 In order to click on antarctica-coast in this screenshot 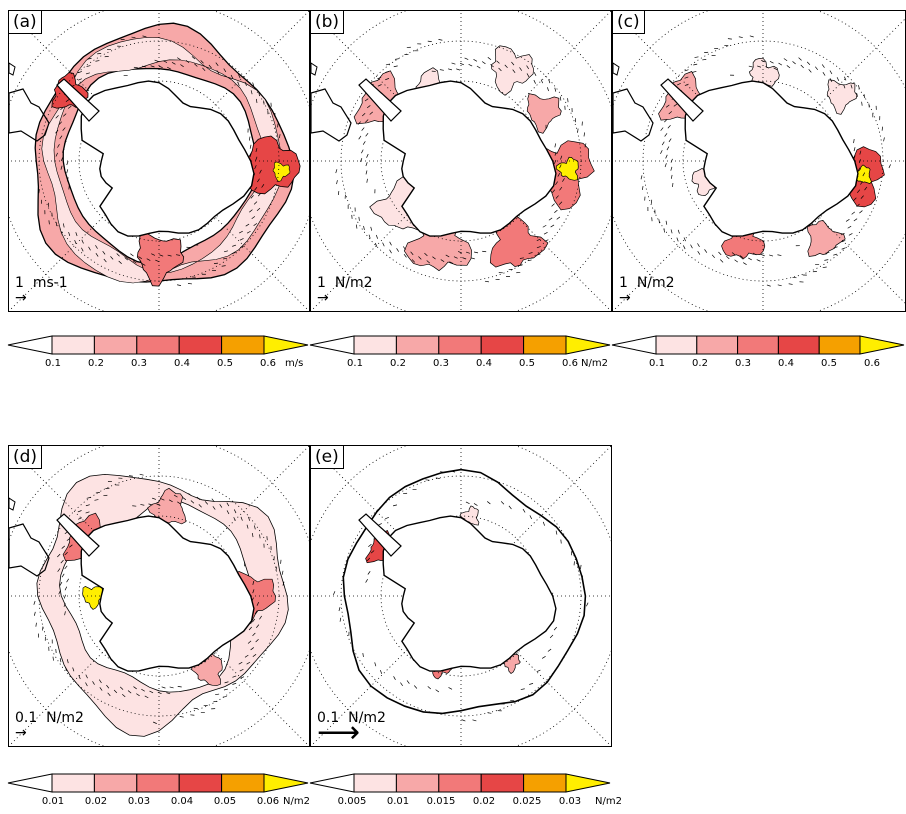, I will do `click(469, 593)`.